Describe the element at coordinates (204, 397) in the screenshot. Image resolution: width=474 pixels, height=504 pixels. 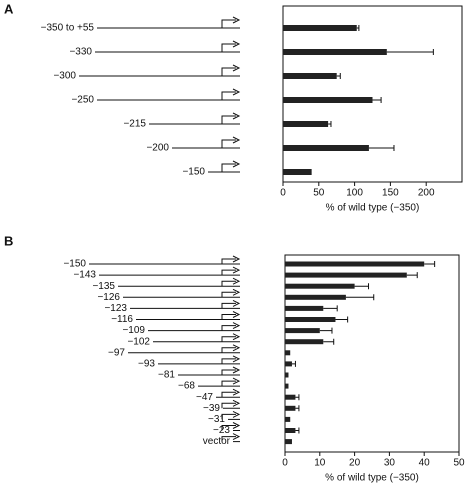
I see `construct-label: −47` at that location.